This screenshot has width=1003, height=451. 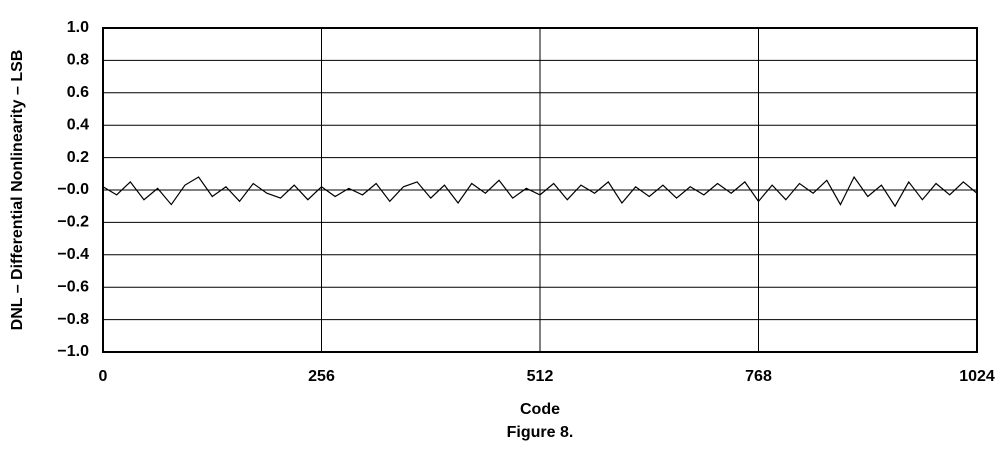 I want to click on y-tick-label: 0.8, so click(x=78, y=60).